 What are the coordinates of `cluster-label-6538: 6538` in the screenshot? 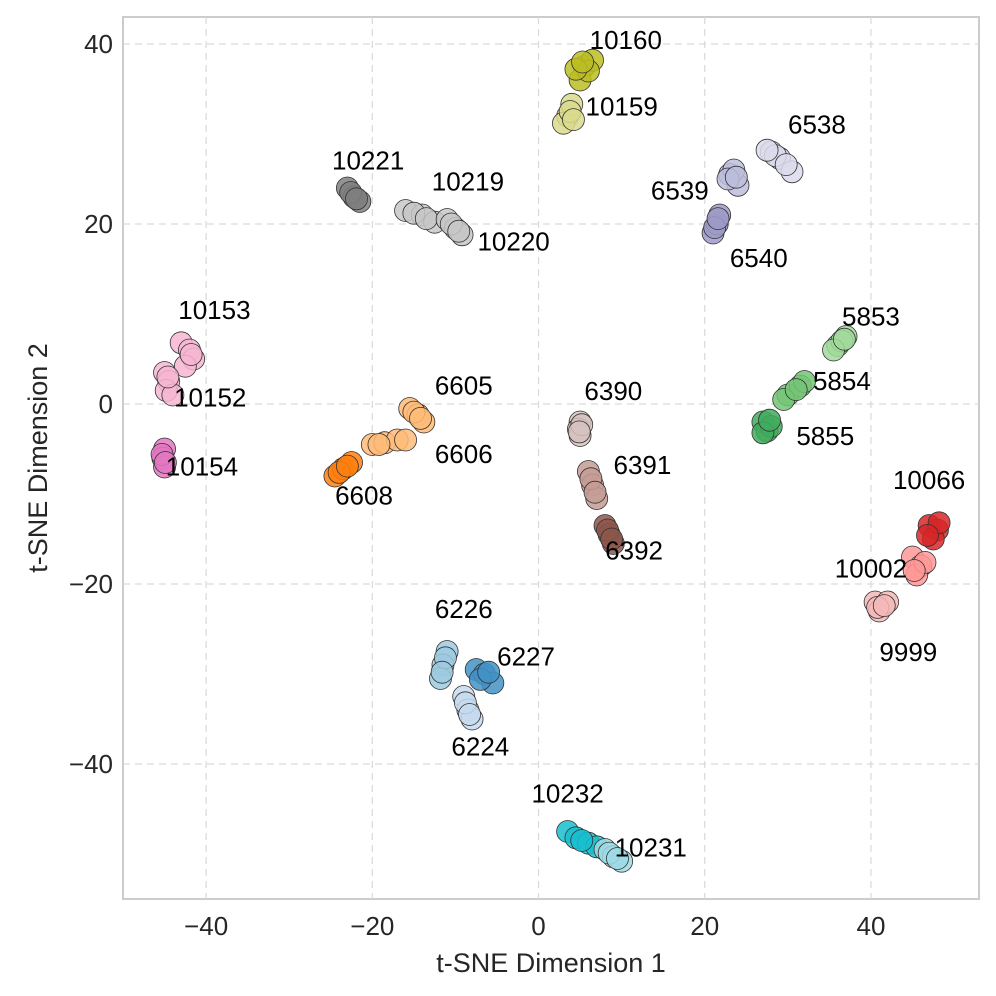 It's located at (817, 125).